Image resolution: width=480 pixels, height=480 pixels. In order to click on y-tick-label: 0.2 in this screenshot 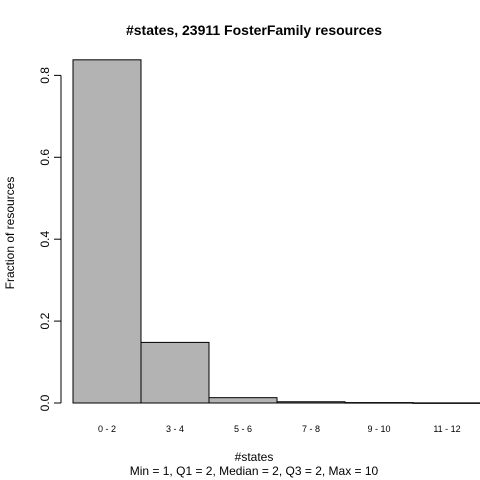, I will do `click(45, 320)`.